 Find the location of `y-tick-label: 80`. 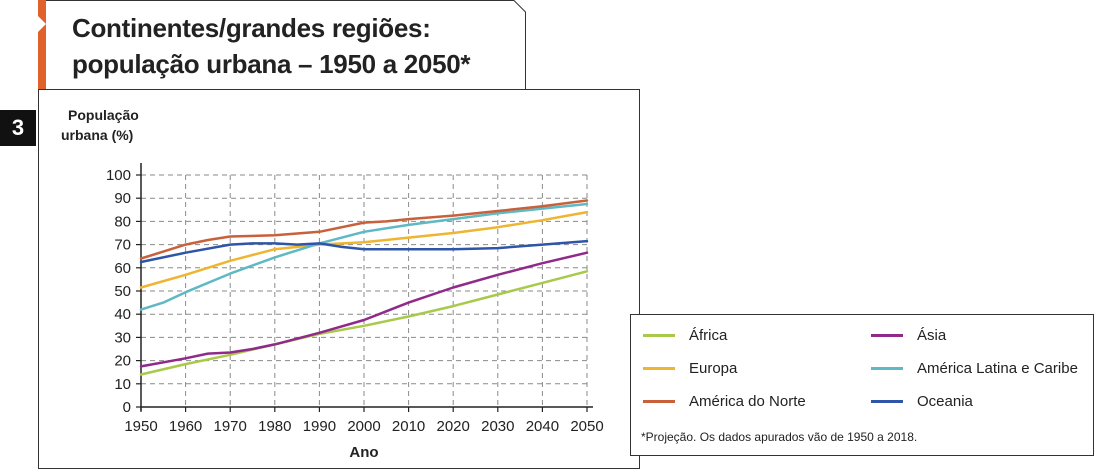

y-tick-label: 80 is located at coordinates (122, 221).